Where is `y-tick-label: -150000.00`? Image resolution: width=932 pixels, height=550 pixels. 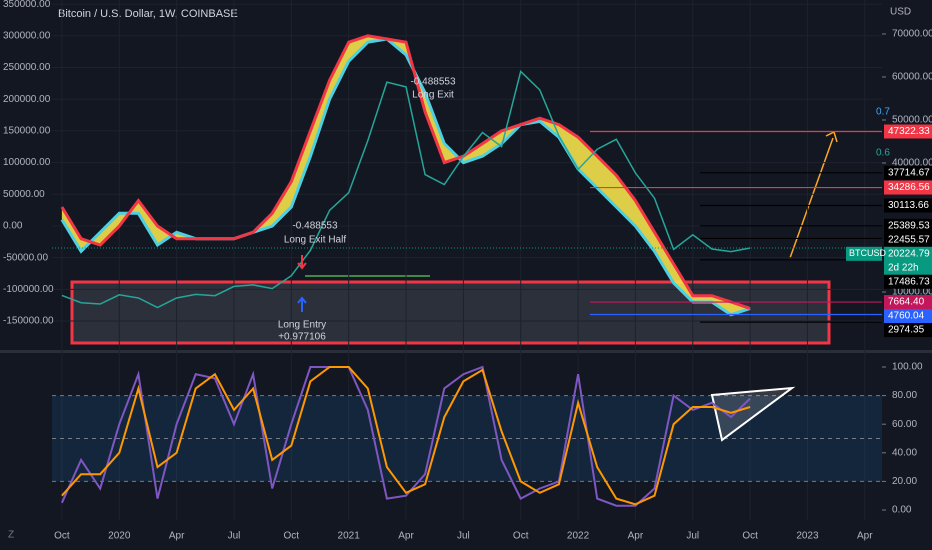
y-tick-label: -150000.00 is located at coordinates (28, 321).